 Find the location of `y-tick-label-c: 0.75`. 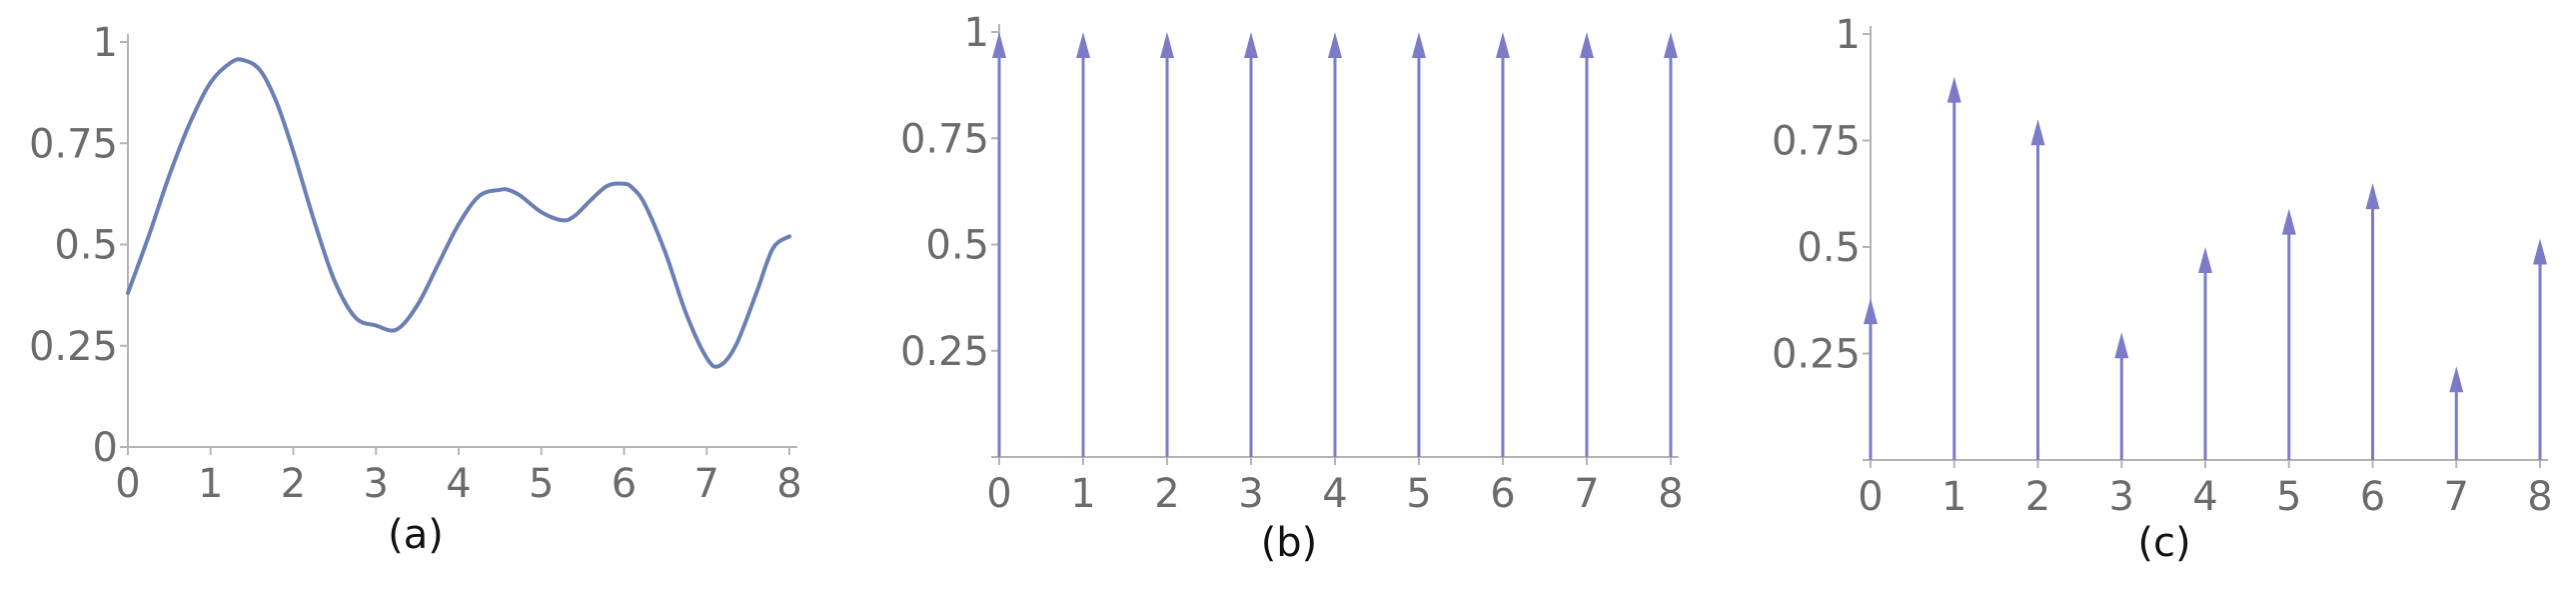

y-tick-label-c: 0.75 is located at coordinates (1816, 142).